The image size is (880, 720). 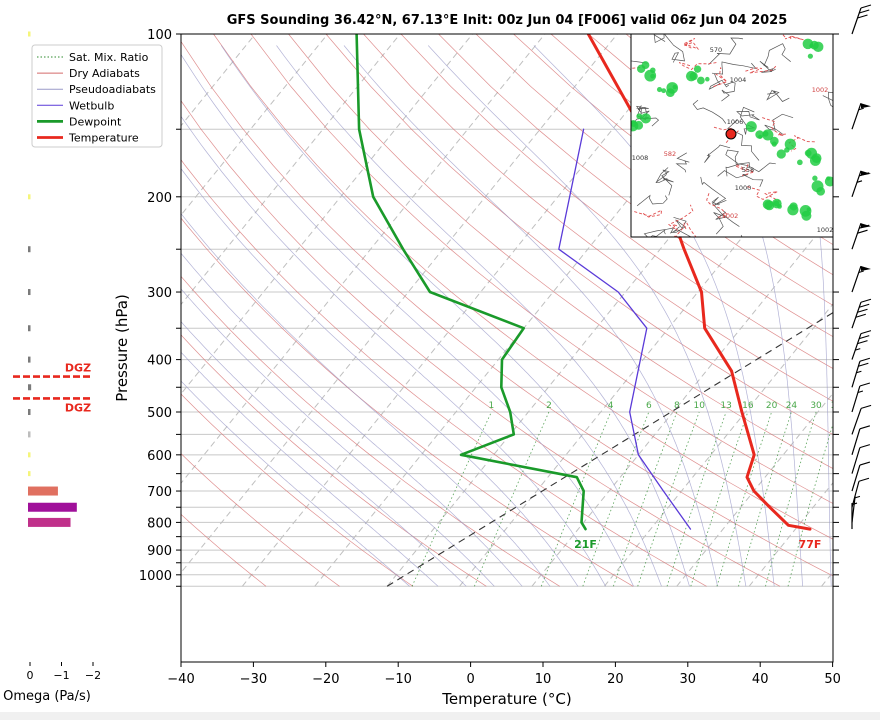 I want to click on legend-label: Dry Adiabats, so click(x=104, y=73).